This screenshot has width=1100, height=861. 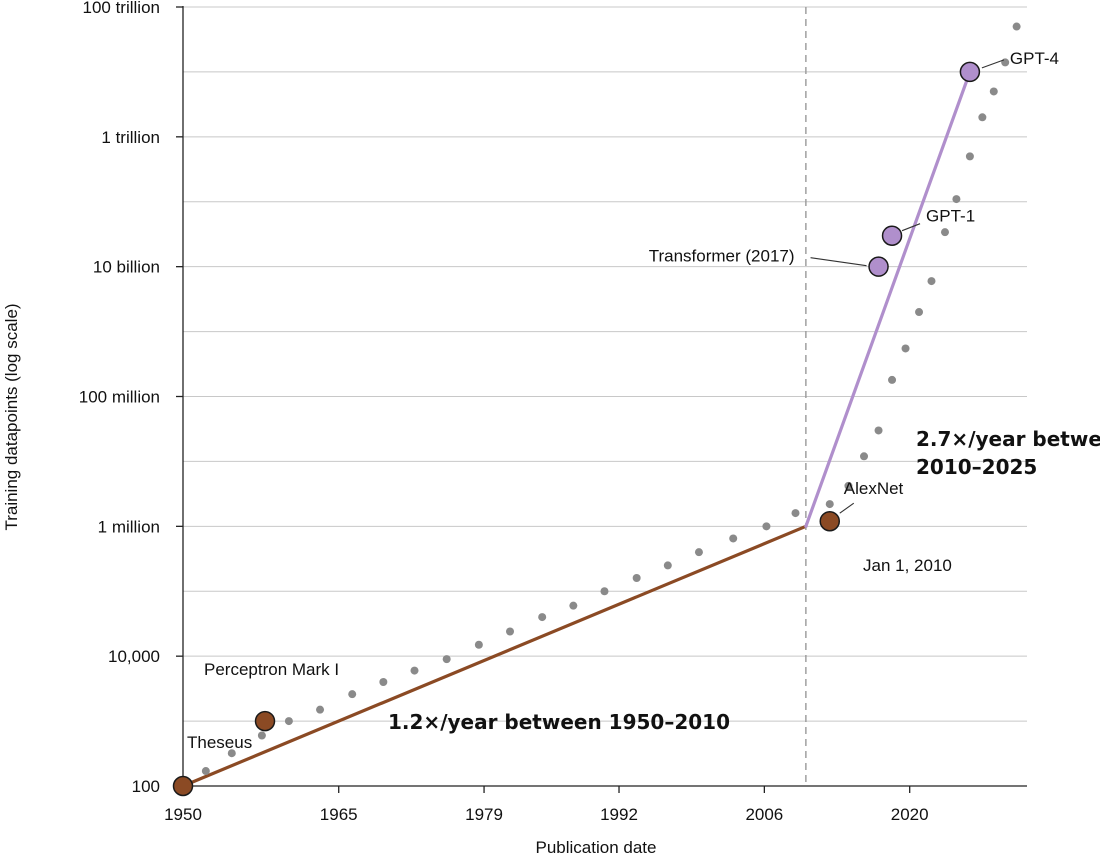 I want to click on x-tick-label: 1950, so click(x=183, y=814).